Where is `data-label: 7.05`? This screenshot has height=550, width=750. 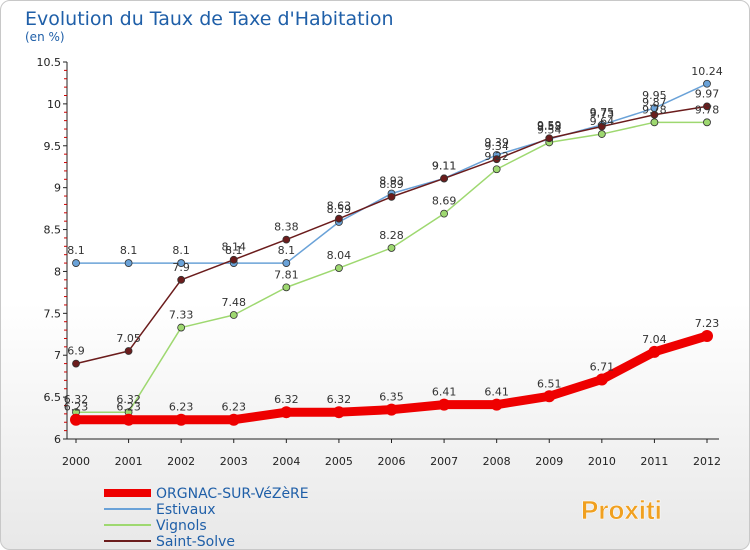 data-label: 7.05 is located at coordinates (128, 338).